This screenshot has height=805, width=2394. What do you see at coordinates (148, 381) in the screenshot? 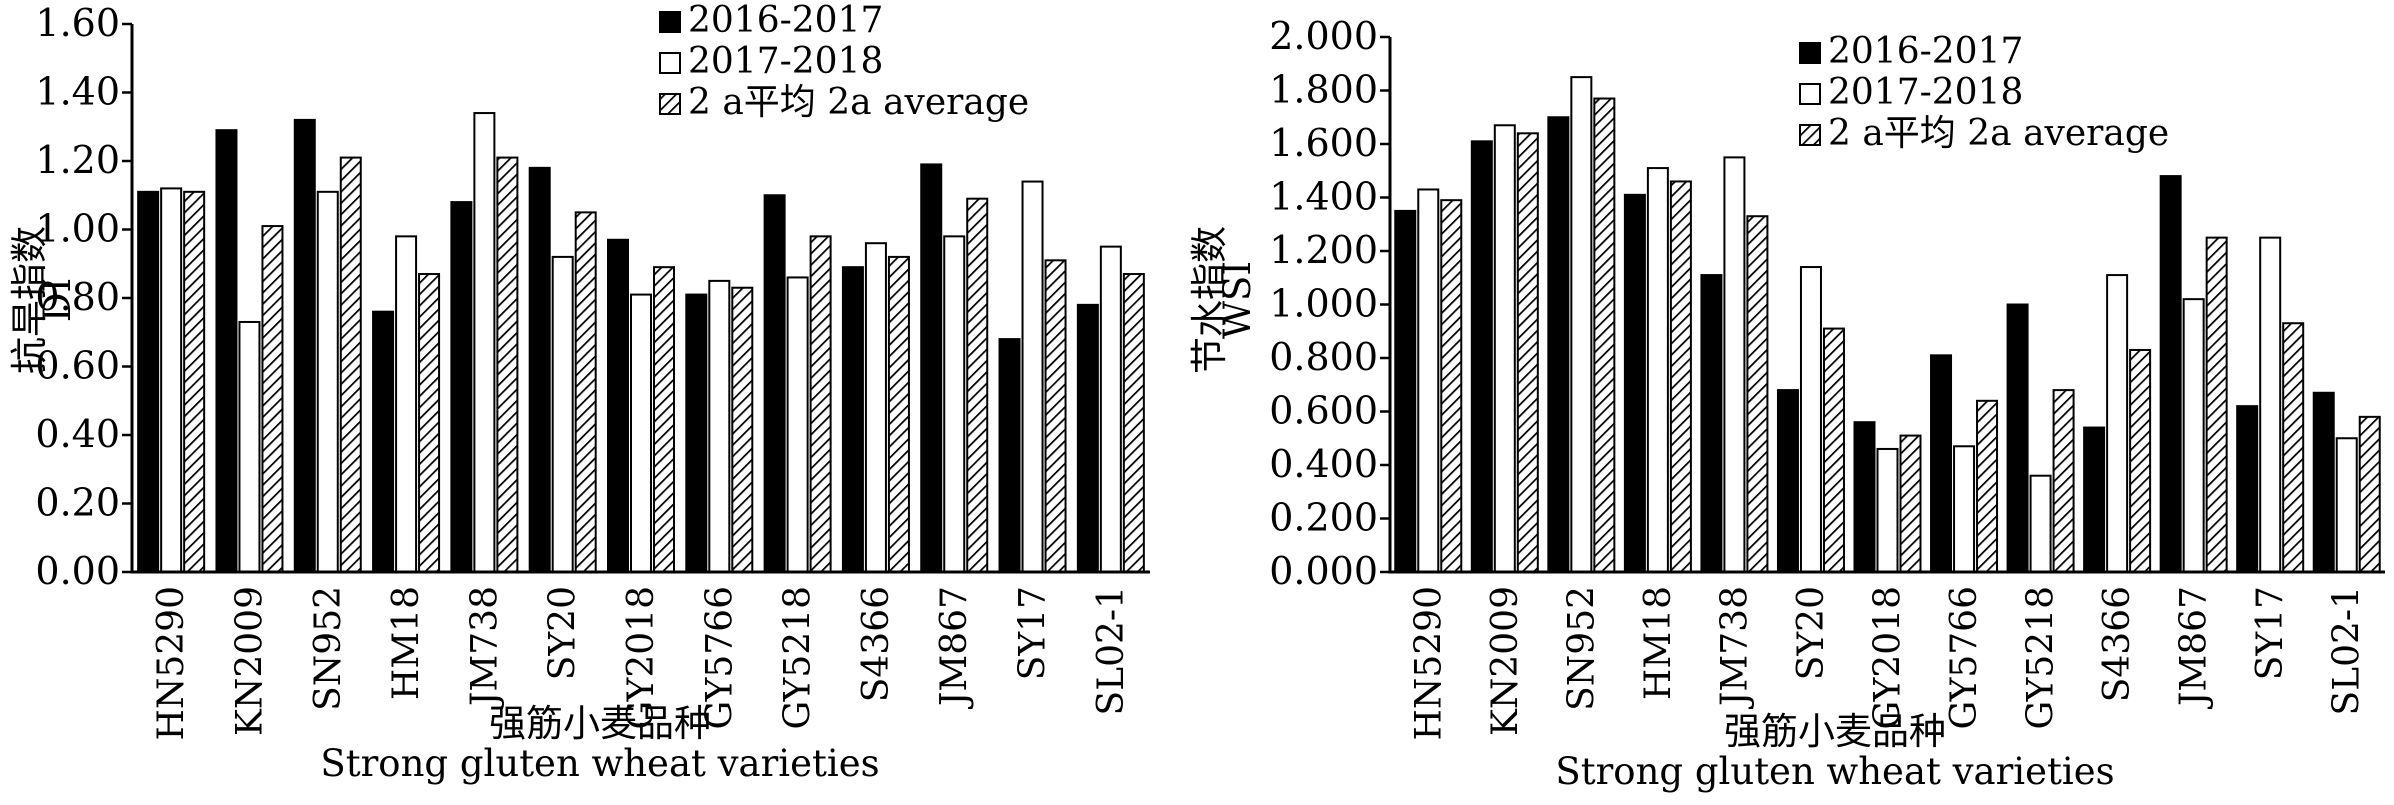
I see `drought-index-bar-2016-2017-hn5290` at bounding box center [148, 381].